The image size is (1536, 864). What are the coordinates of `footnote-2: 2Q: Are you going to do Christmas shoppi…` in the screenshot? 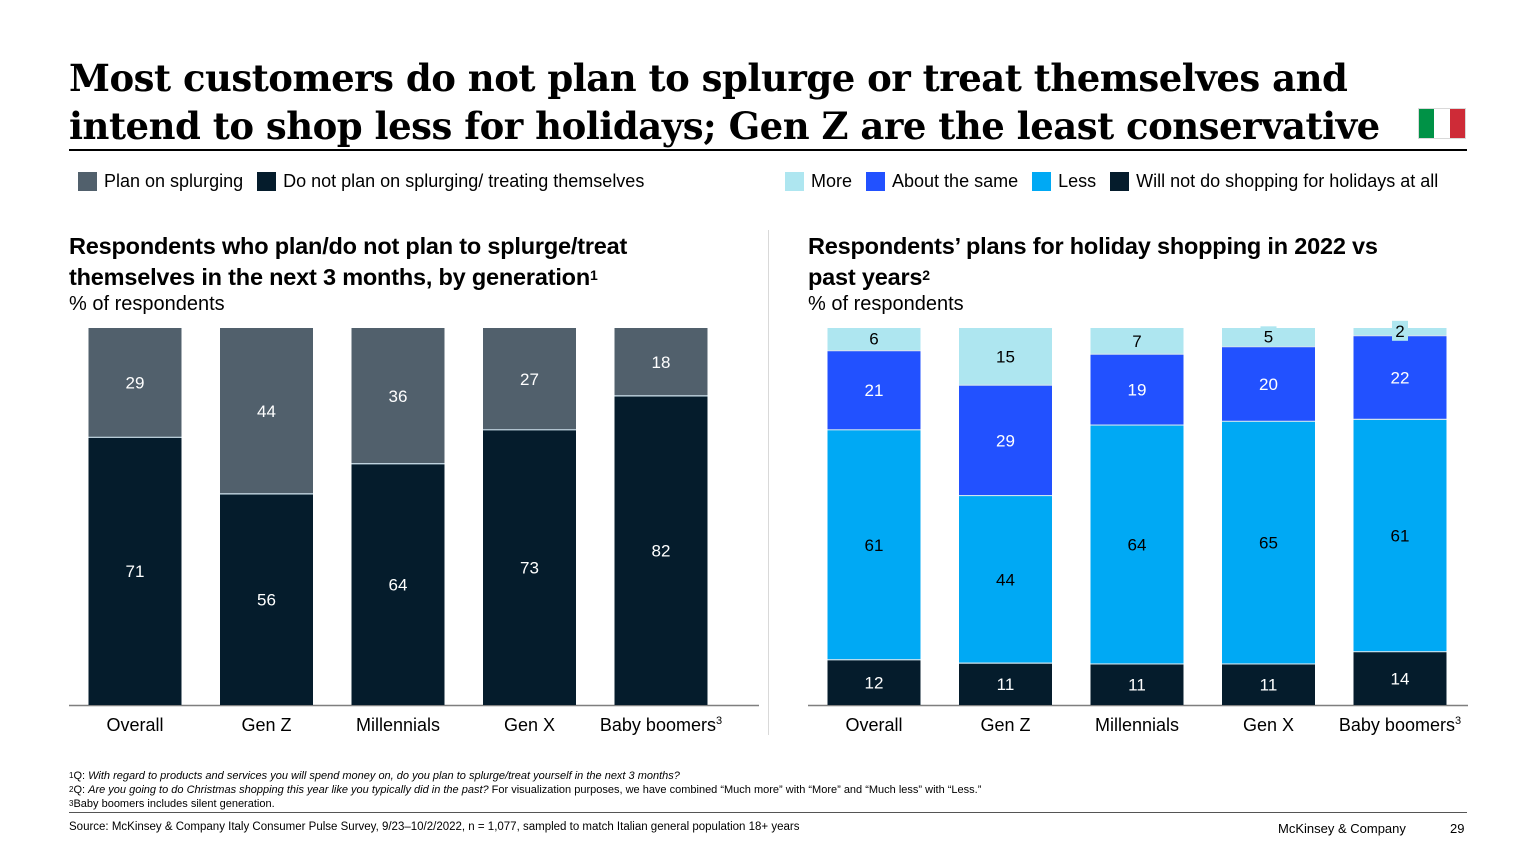 It's located at (525, 790).